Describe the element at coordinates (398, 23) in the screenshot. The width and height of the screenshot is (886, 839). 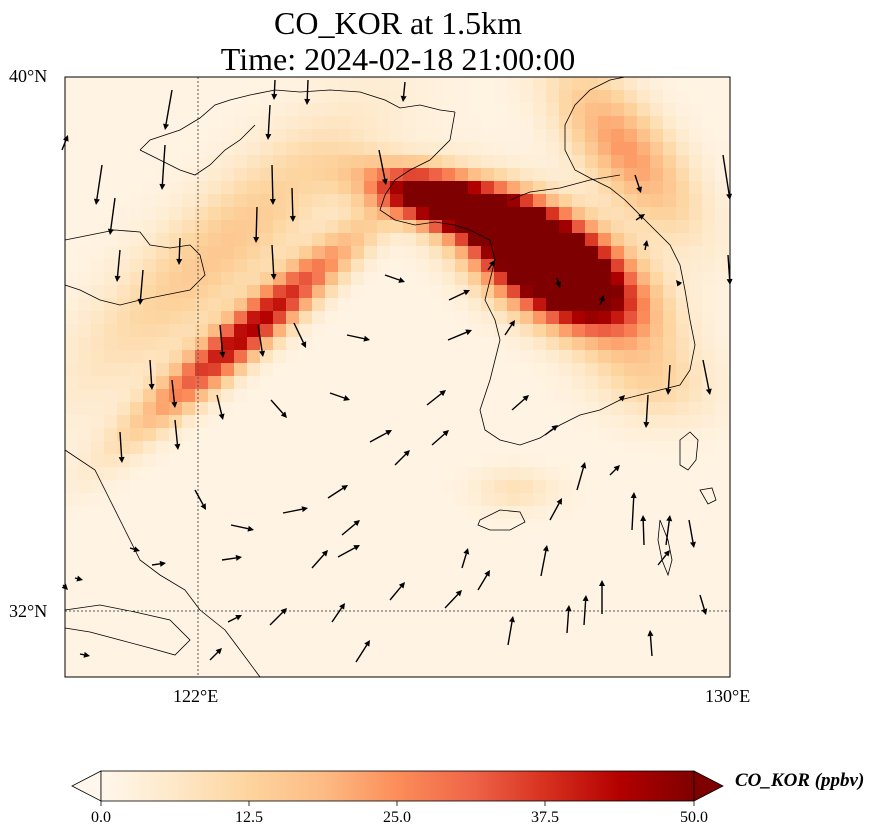
I see `map-title-line1: CO_KOR at 1.5km` at that location.